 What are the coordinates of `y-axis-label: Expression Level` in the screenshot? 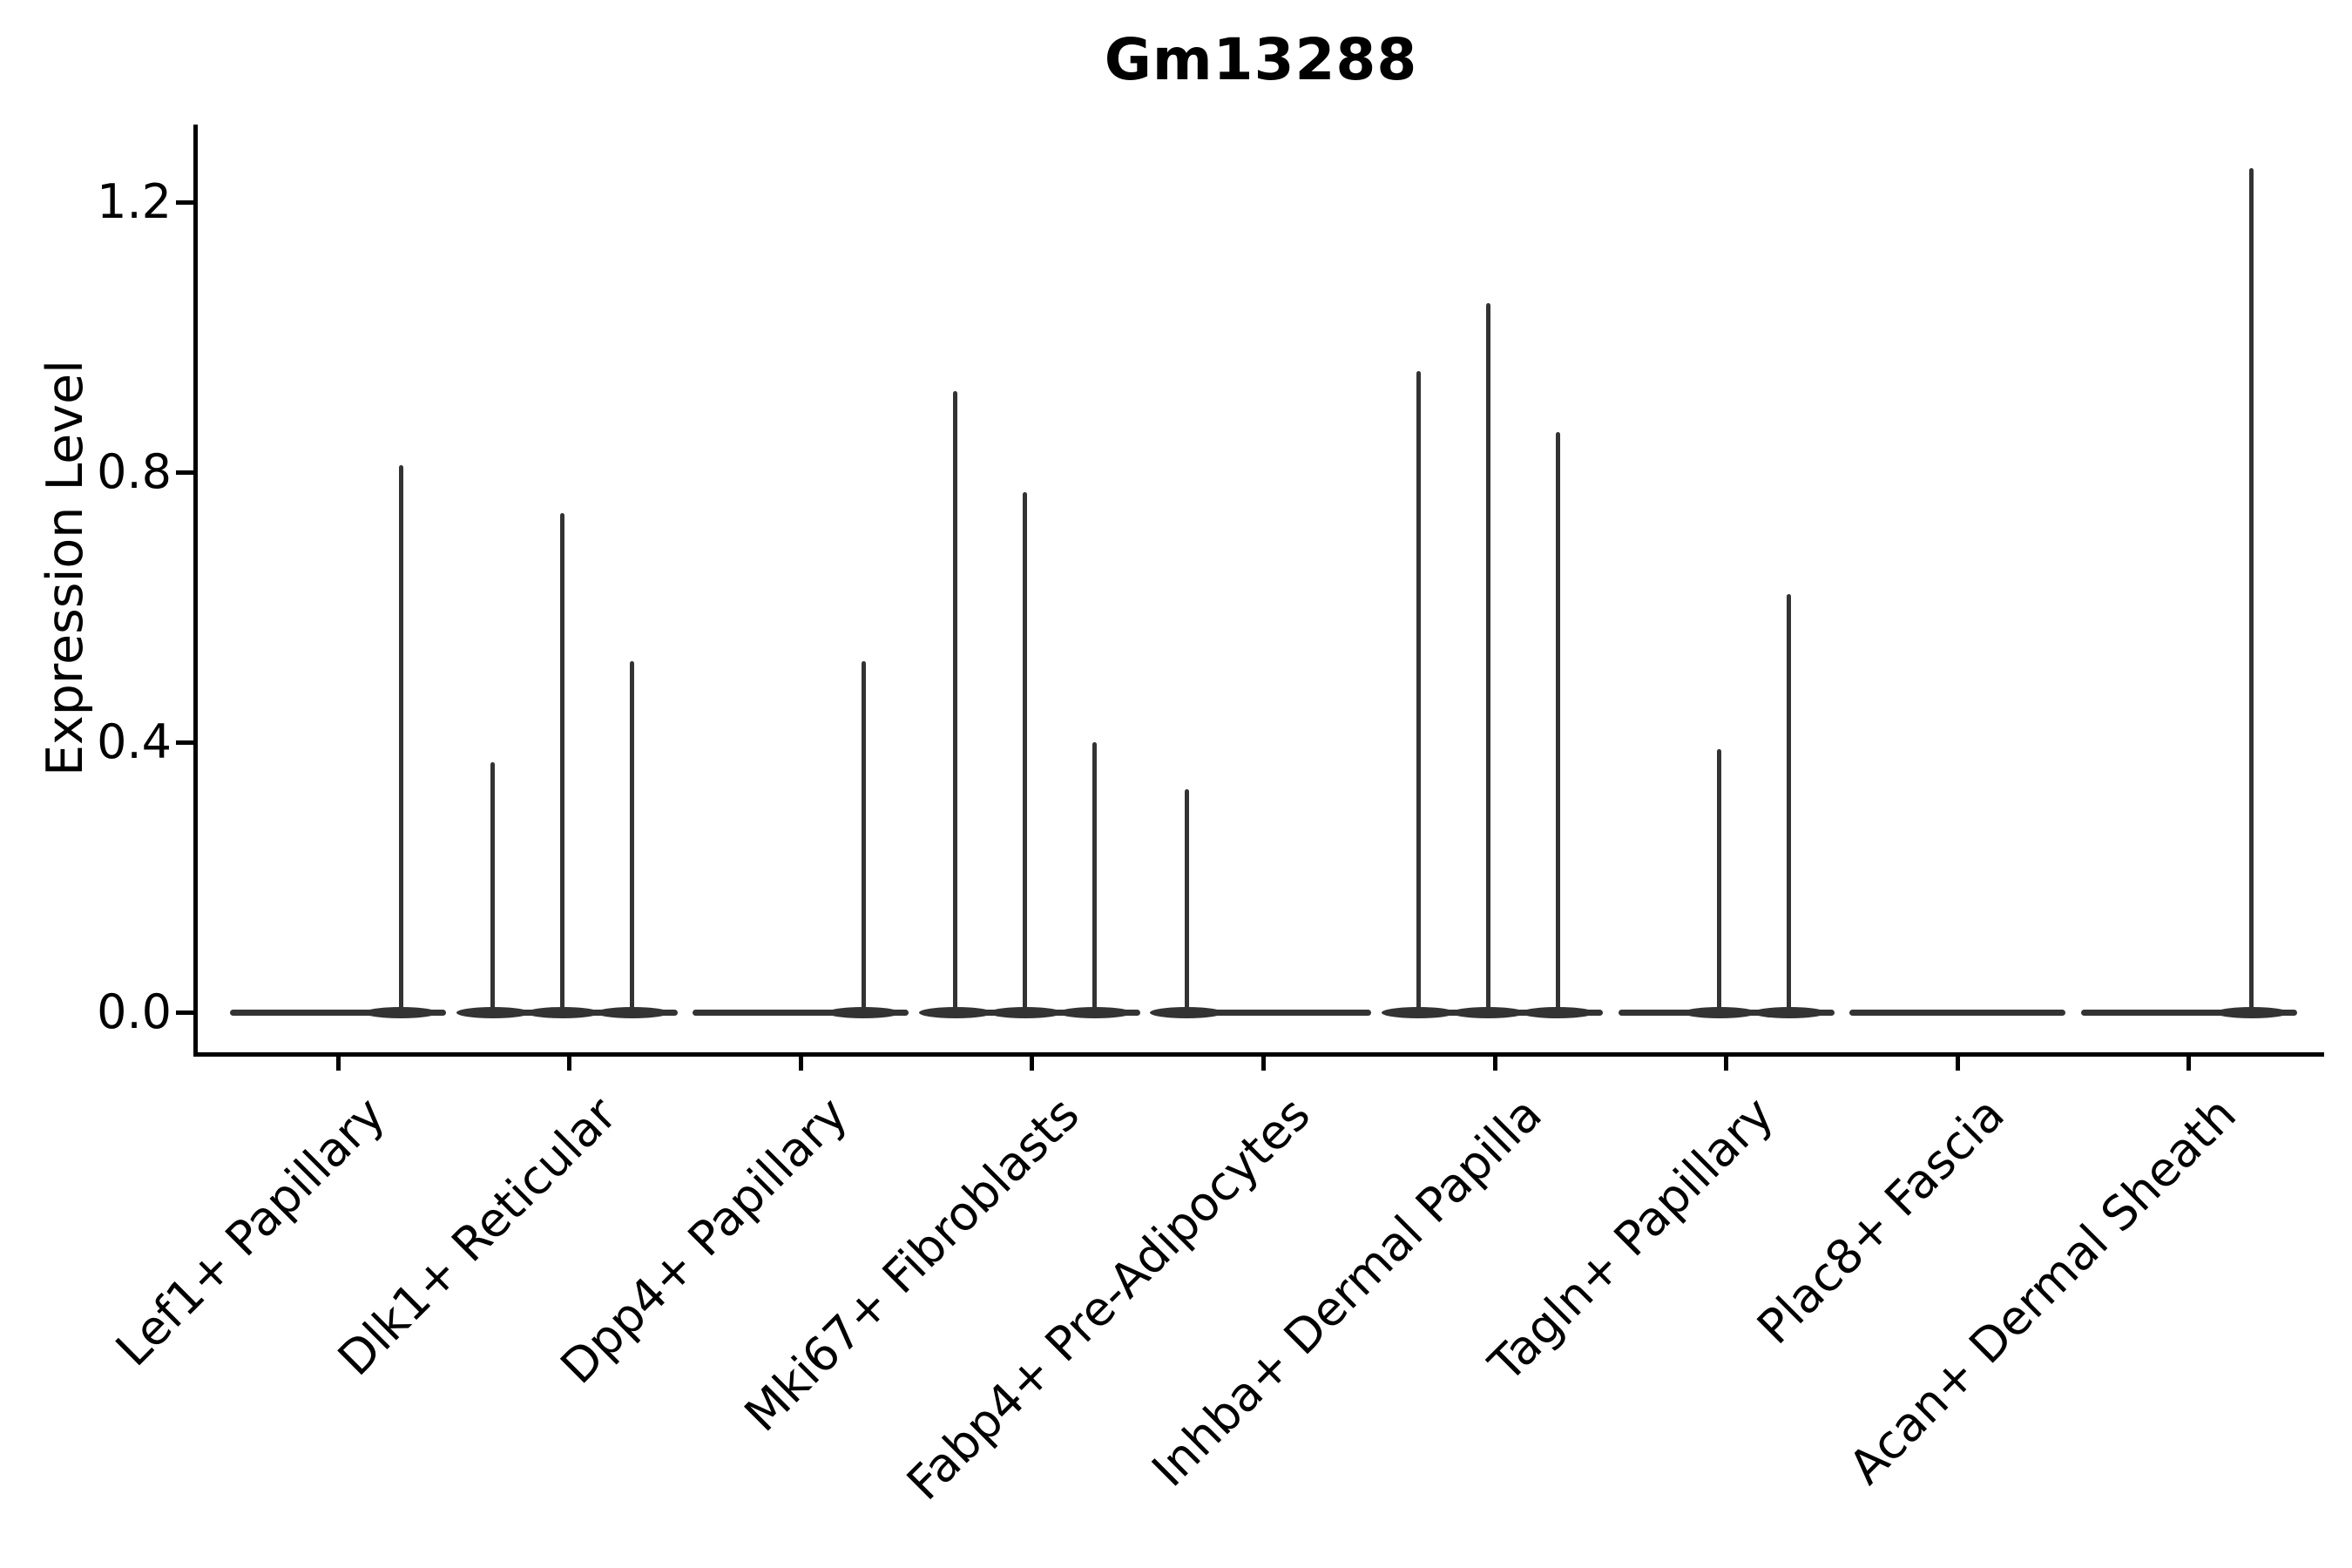 It's located at (66, 568).